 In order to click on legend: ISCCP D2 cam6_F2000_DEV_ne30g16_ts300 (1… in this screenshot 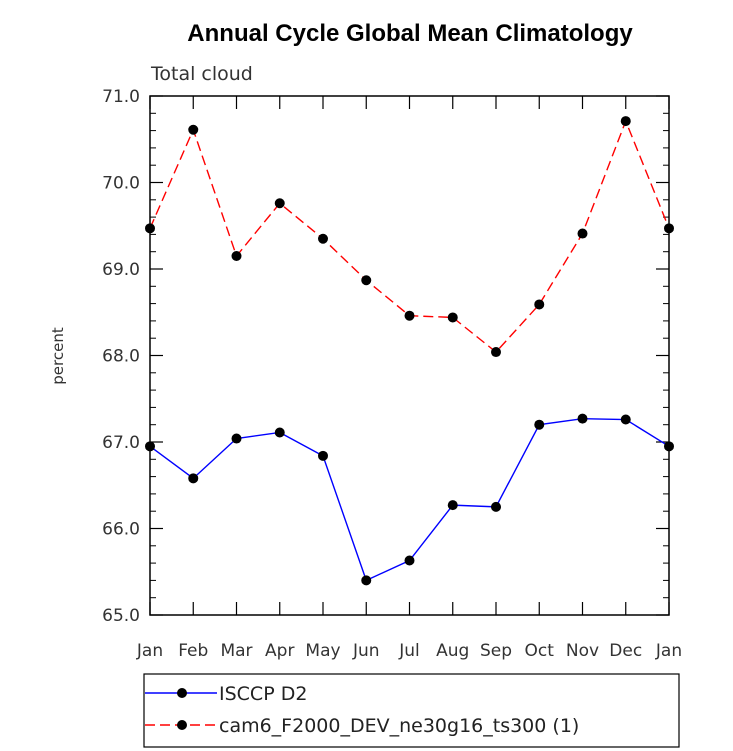, I will do `click(411, 710)`.